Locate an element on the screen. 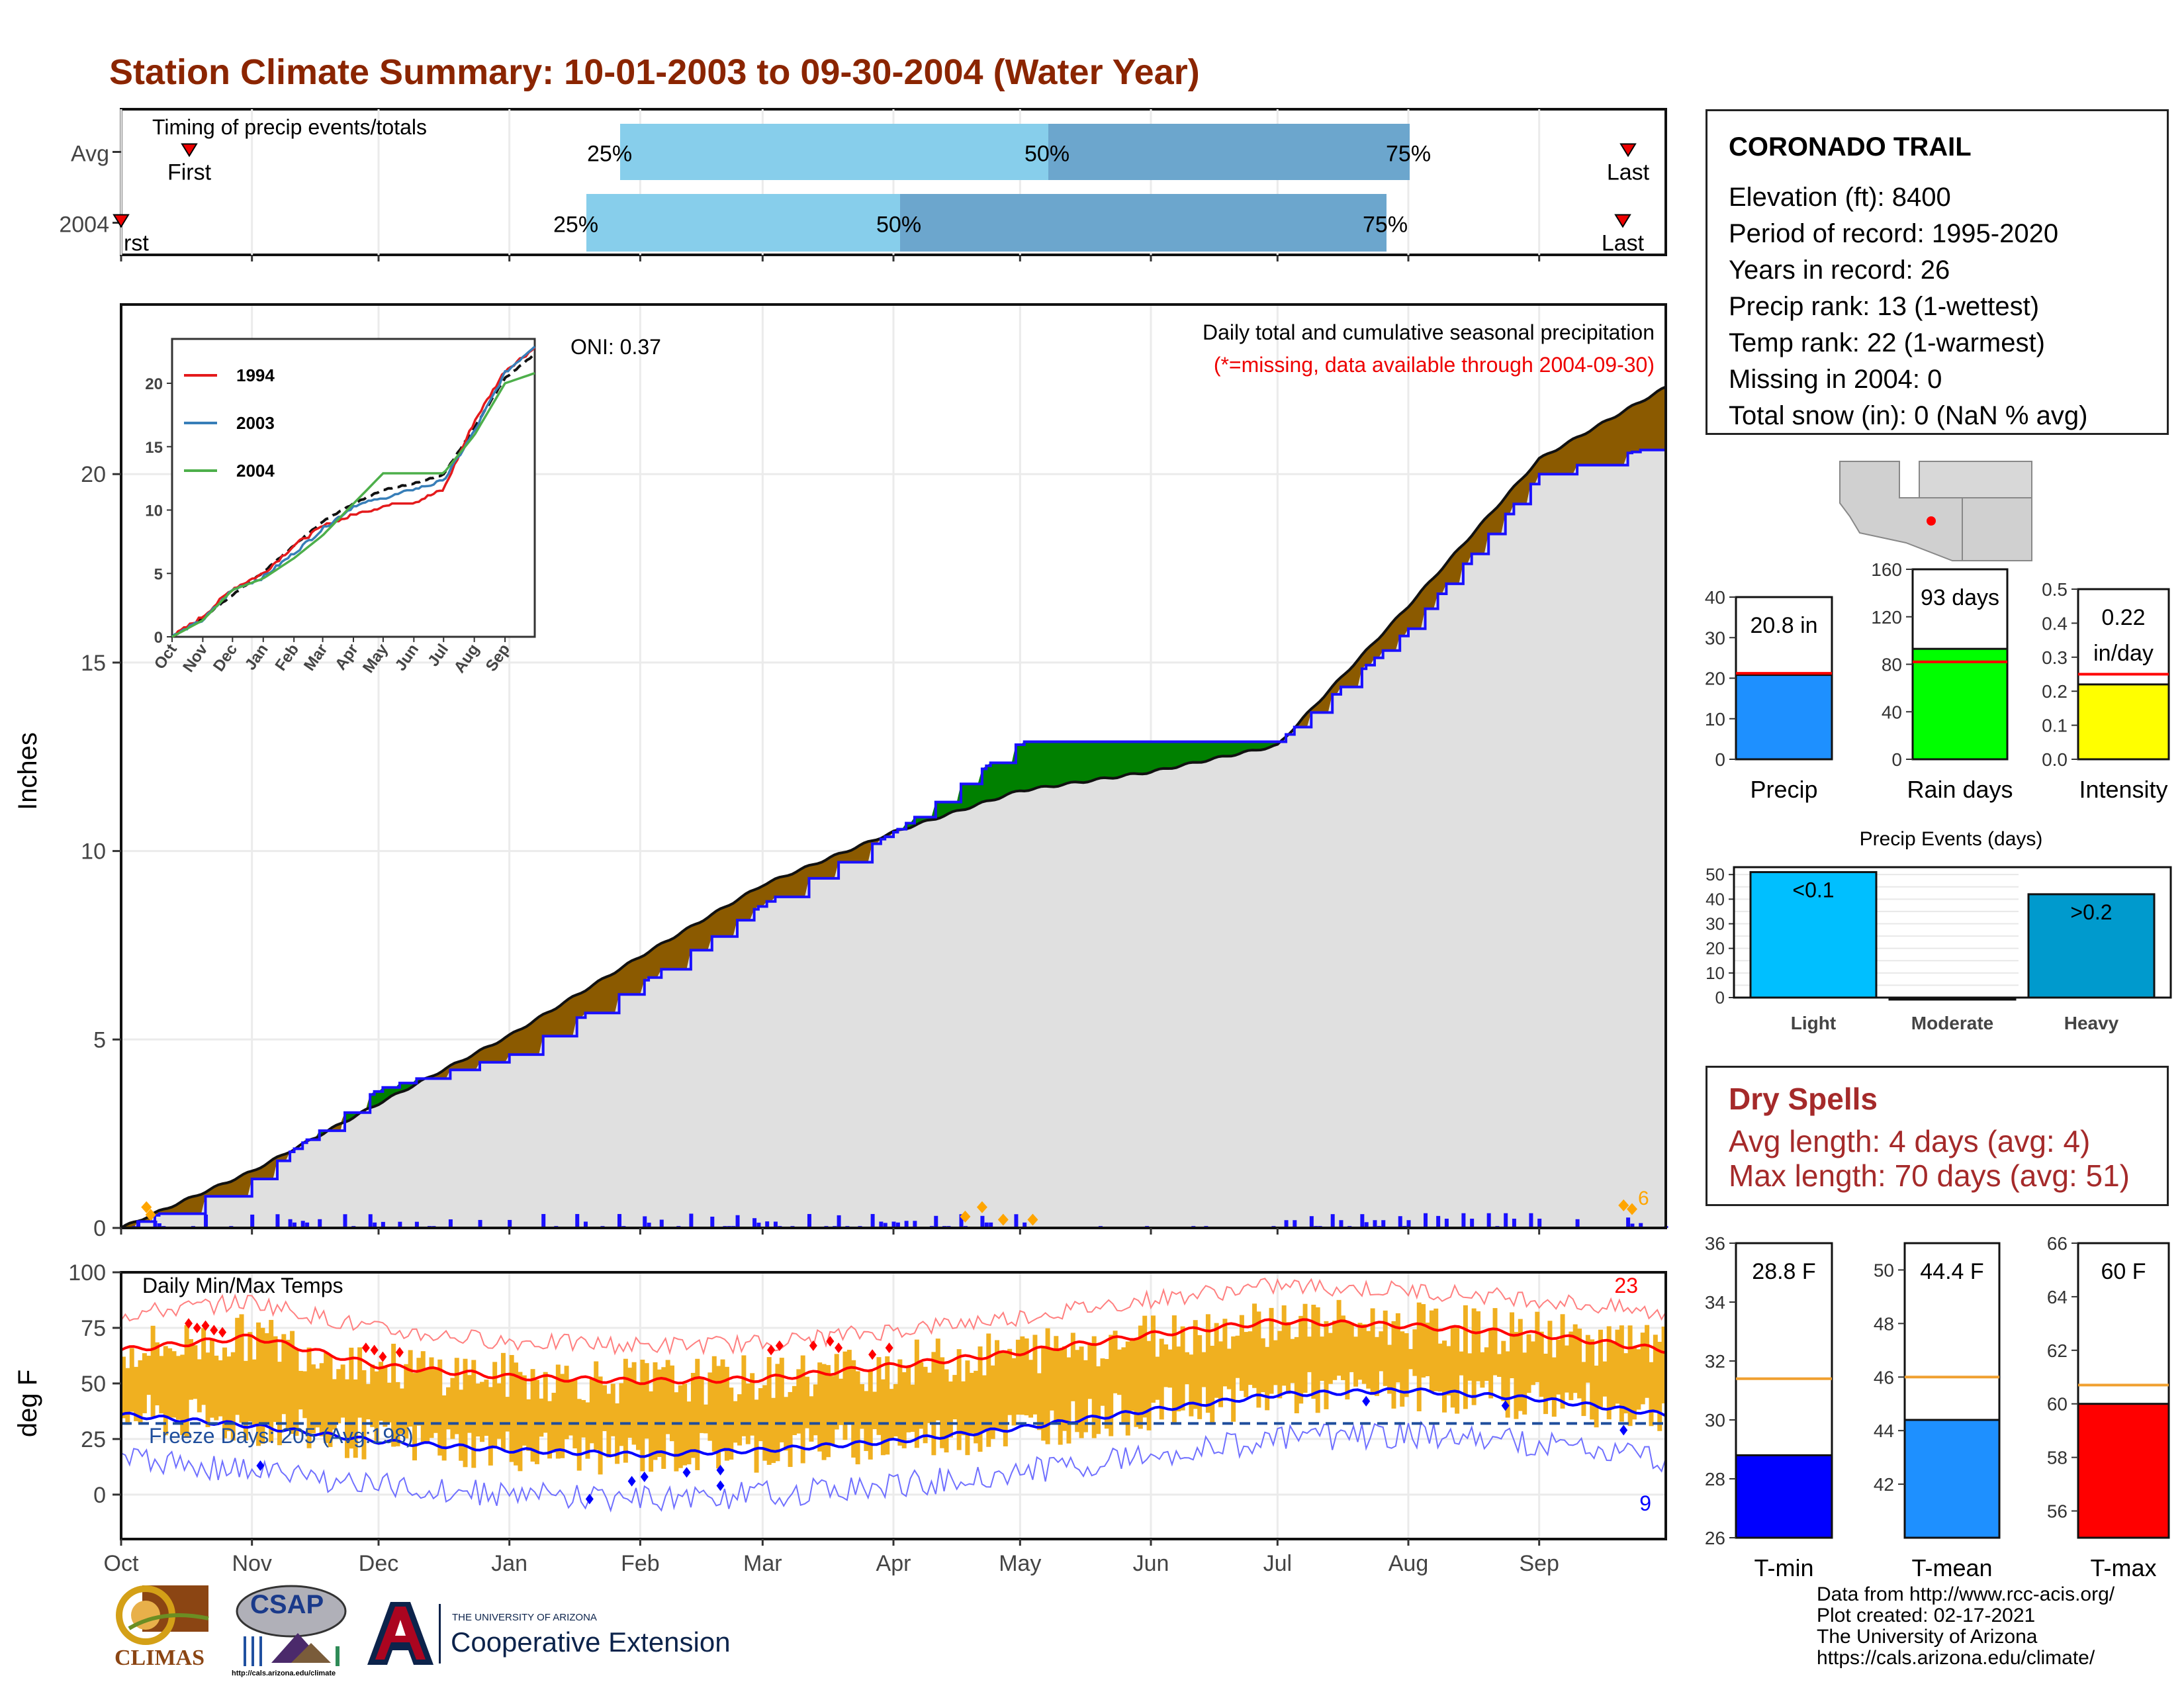 The height and width of the screenshot is (1688, 2184). timing-bar-upper is located at coordinates (1229, 152).